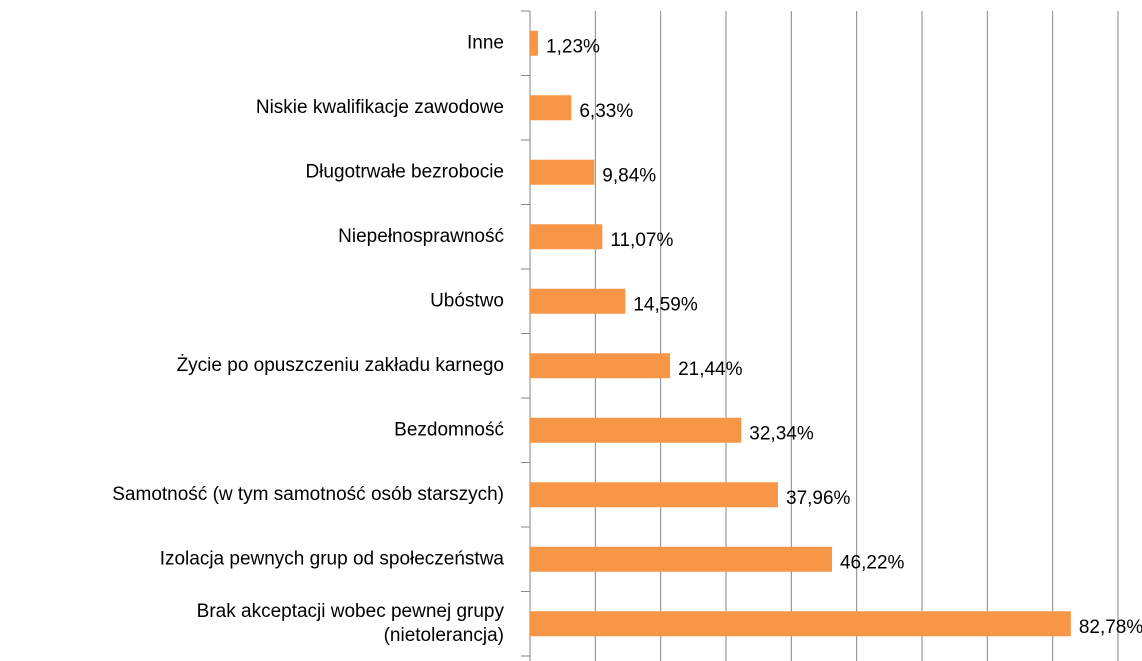 The image size is (1142, 661). What do you see at coordinates (710, 369) in the screenshot?
I see `value-label: 21,44%` at bounding box center [710, 369].